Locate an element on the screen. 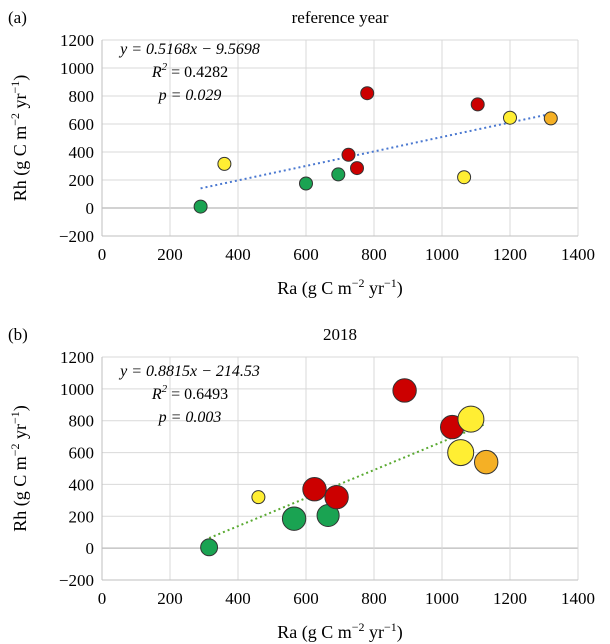 The width and height of the screenshot is (610, 644). r2-value: = 0.6493 is located at coordinates (197, 394).